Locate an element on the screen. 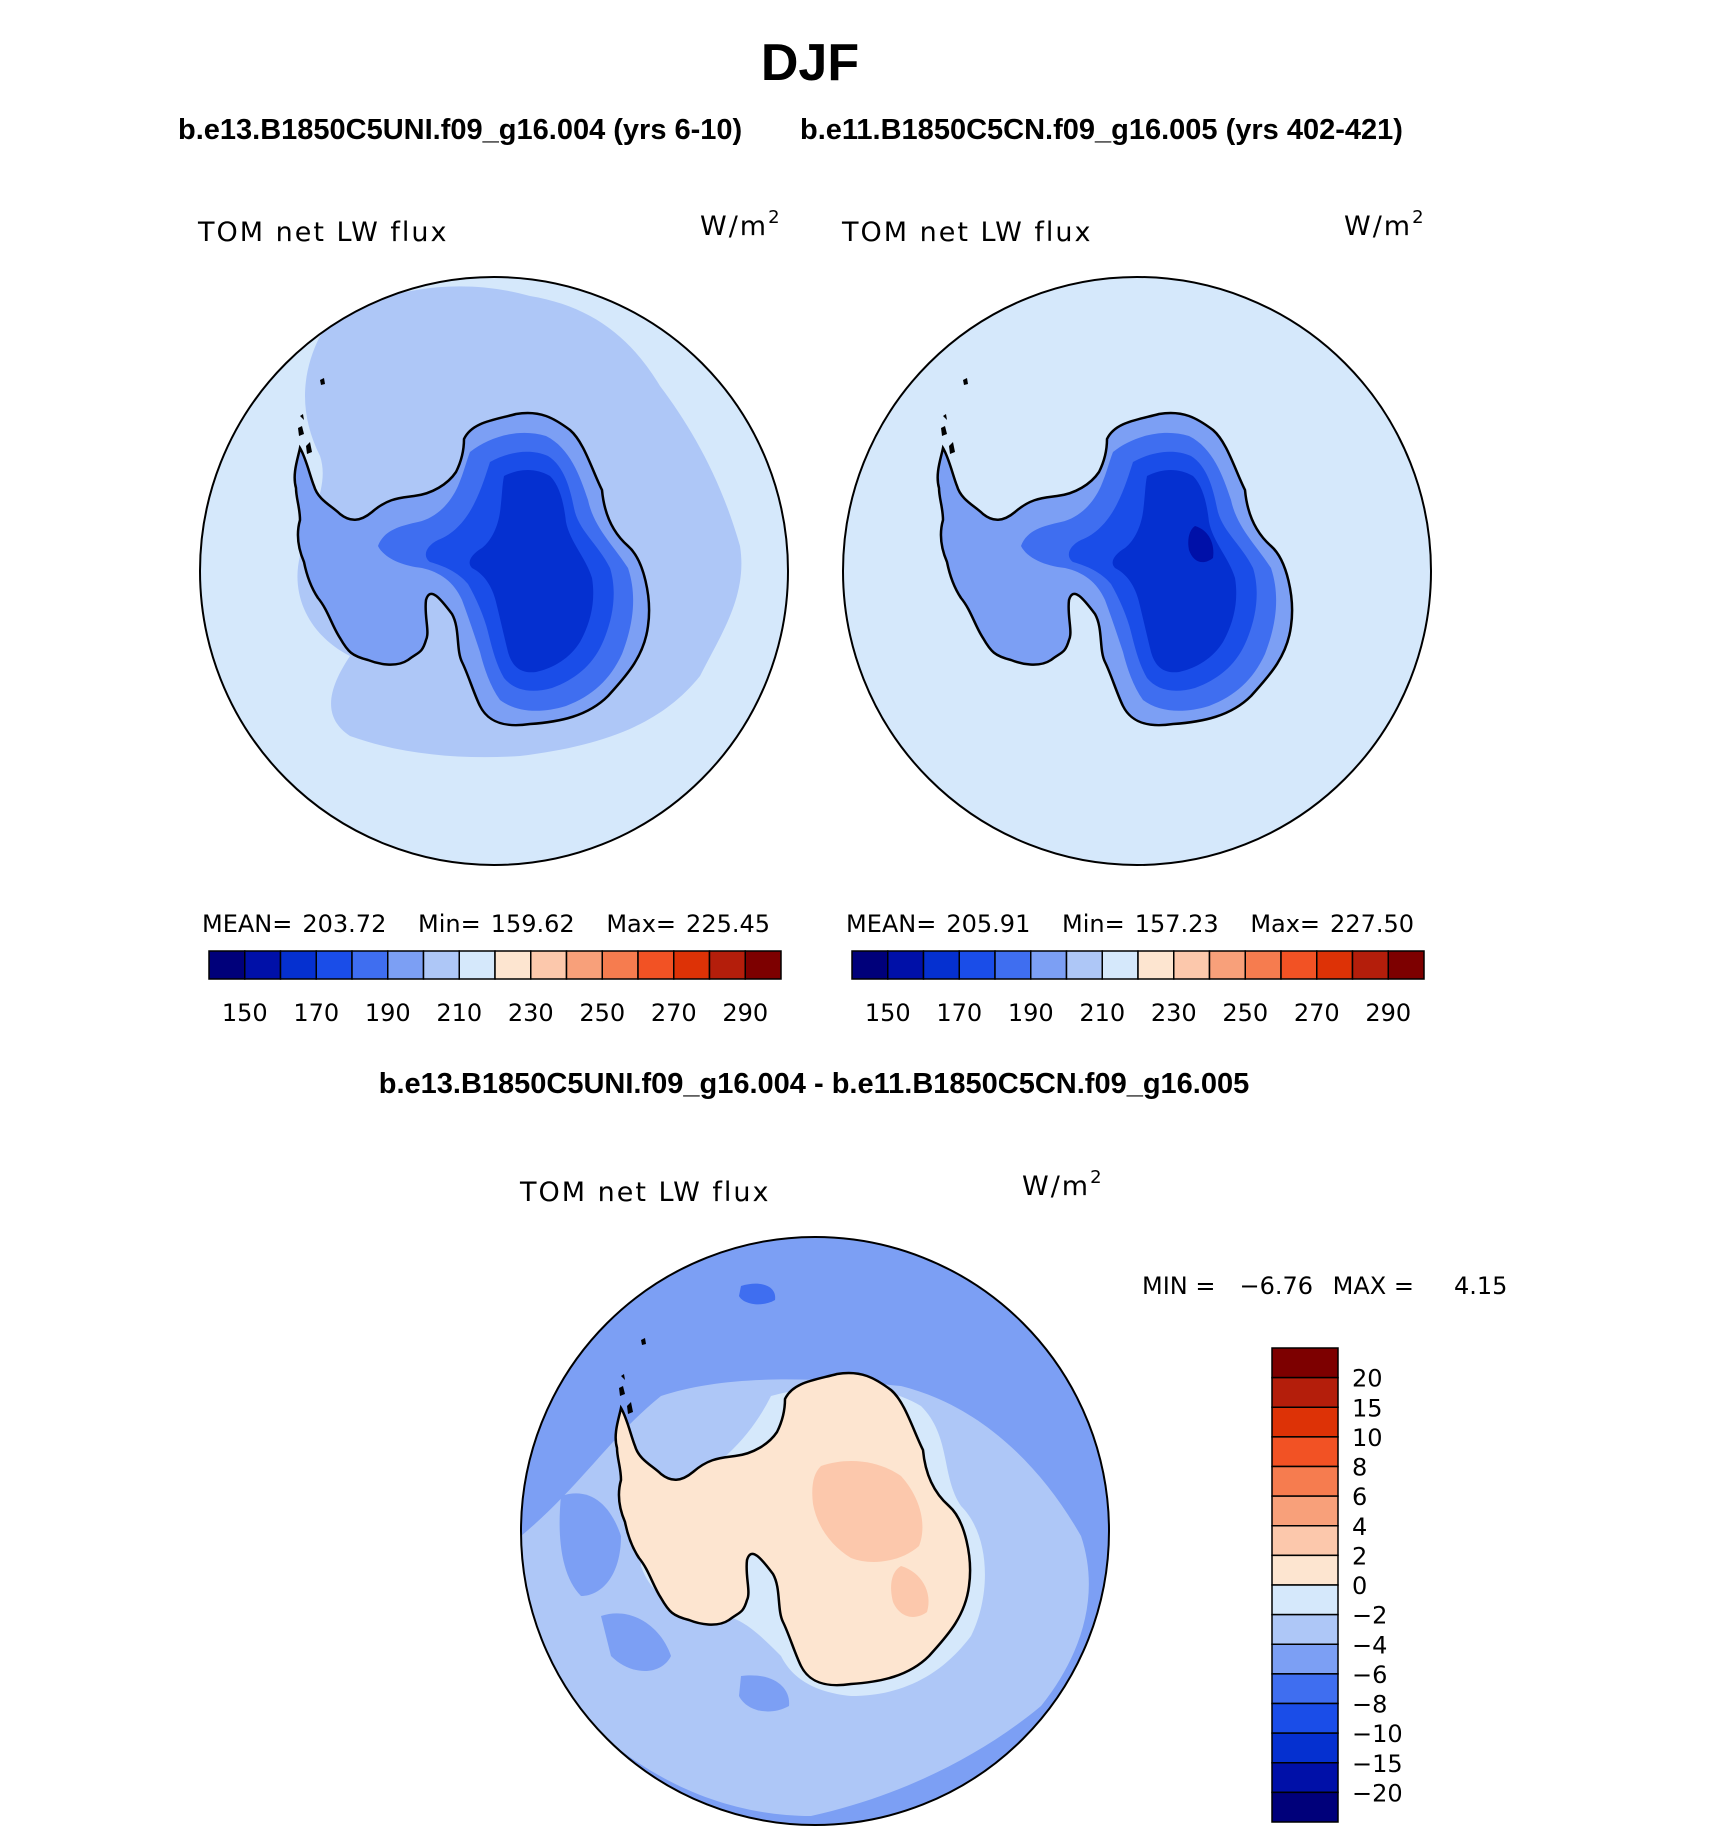  colorbar-tick-label: 4 is located at coordinates (1359, 1527).